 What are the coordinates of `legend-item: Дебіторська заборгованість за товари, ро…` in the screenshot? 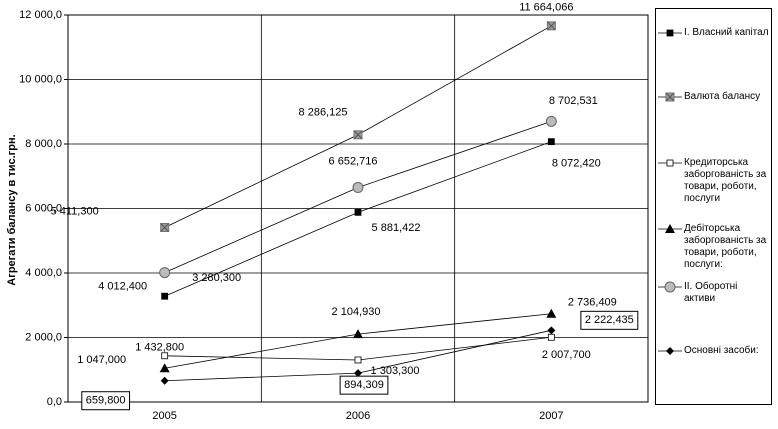 It's located at (713, 247).